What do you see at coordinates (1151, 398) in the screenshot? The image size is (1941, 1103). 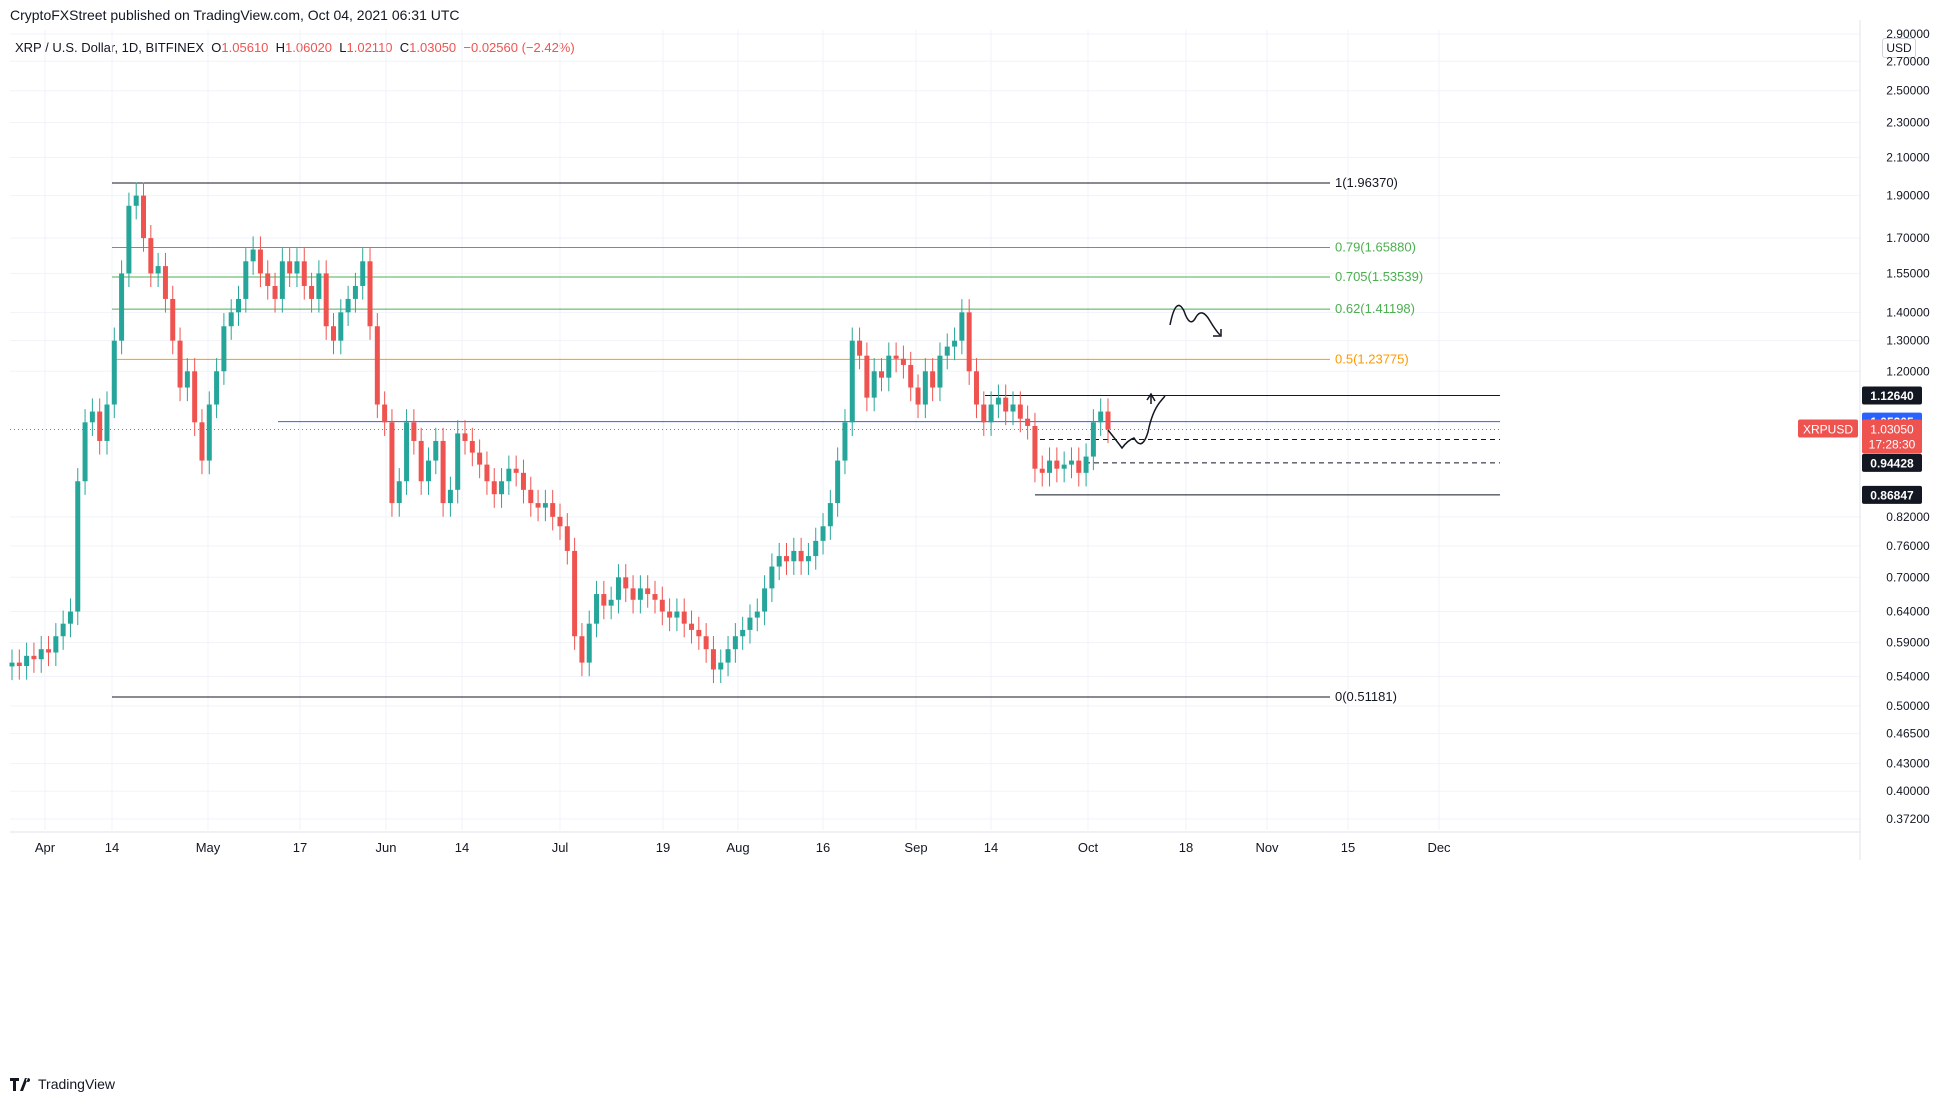 I see `arrow-up-icon` at bounding box center [1151, 398].